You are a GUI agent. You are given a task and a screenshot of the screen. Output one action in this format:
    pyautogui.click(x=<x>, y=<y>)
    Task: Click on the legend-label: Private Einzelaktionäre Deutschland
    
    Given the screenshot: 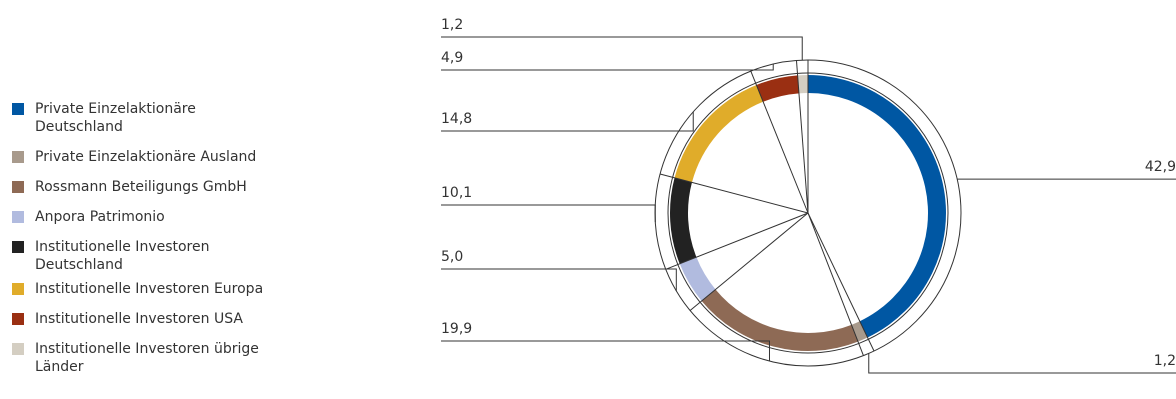 What is the action you would take?
    pyautogui.click(x=115, y=118)
    